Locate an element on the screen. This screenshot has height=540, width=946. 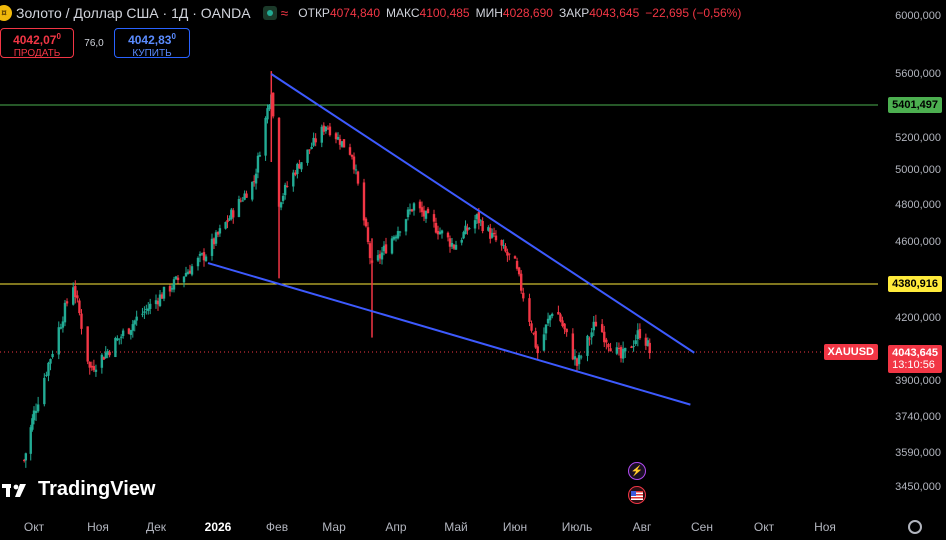
buy-button: 4042,830 КУПИТЬ is located at coordinates (152, 43).